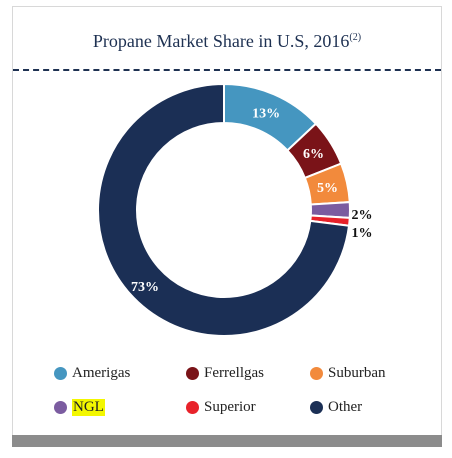  Describe the element at coordinates (355, 37) in the screenshot. I see `title-footnote-marker: (2)` at that location.